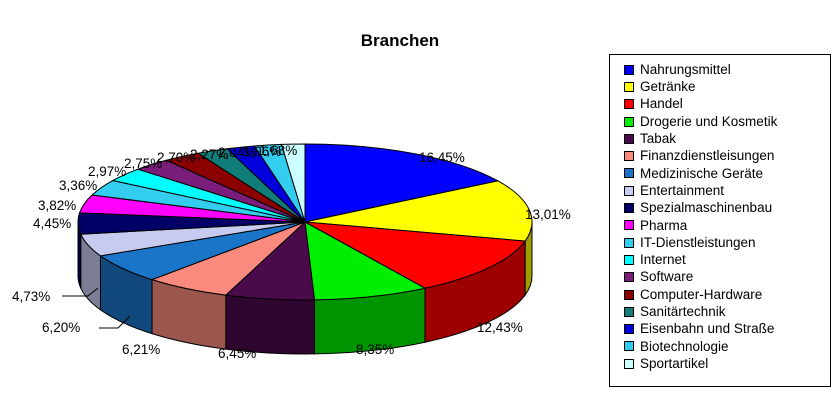 The height and width of the screenshot is (402, 838). I want to click on legend-item: Entertainment, so click(727, 190).